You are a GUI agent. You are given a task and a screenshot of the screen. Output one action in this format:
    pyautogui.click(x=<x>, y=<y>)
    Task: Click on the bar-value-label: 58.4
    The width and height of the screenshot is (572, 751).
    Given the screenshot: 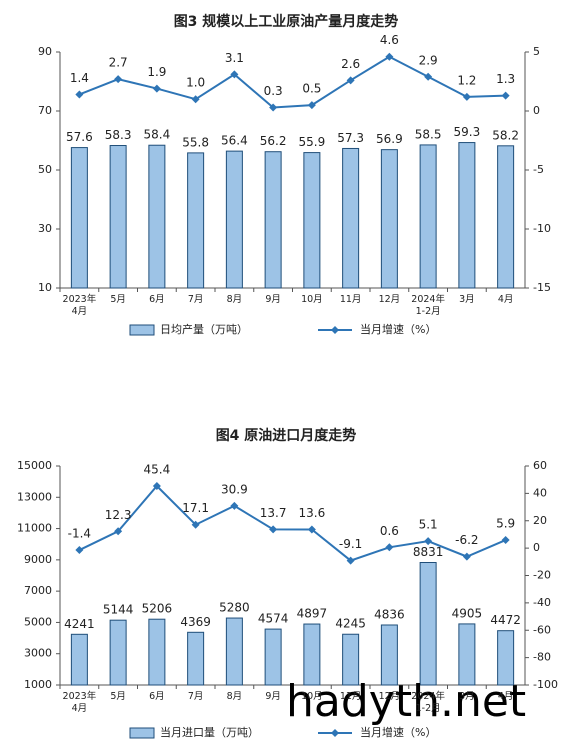 What is the action you would take?
    pyautogui.click(x=157, y=135)
    